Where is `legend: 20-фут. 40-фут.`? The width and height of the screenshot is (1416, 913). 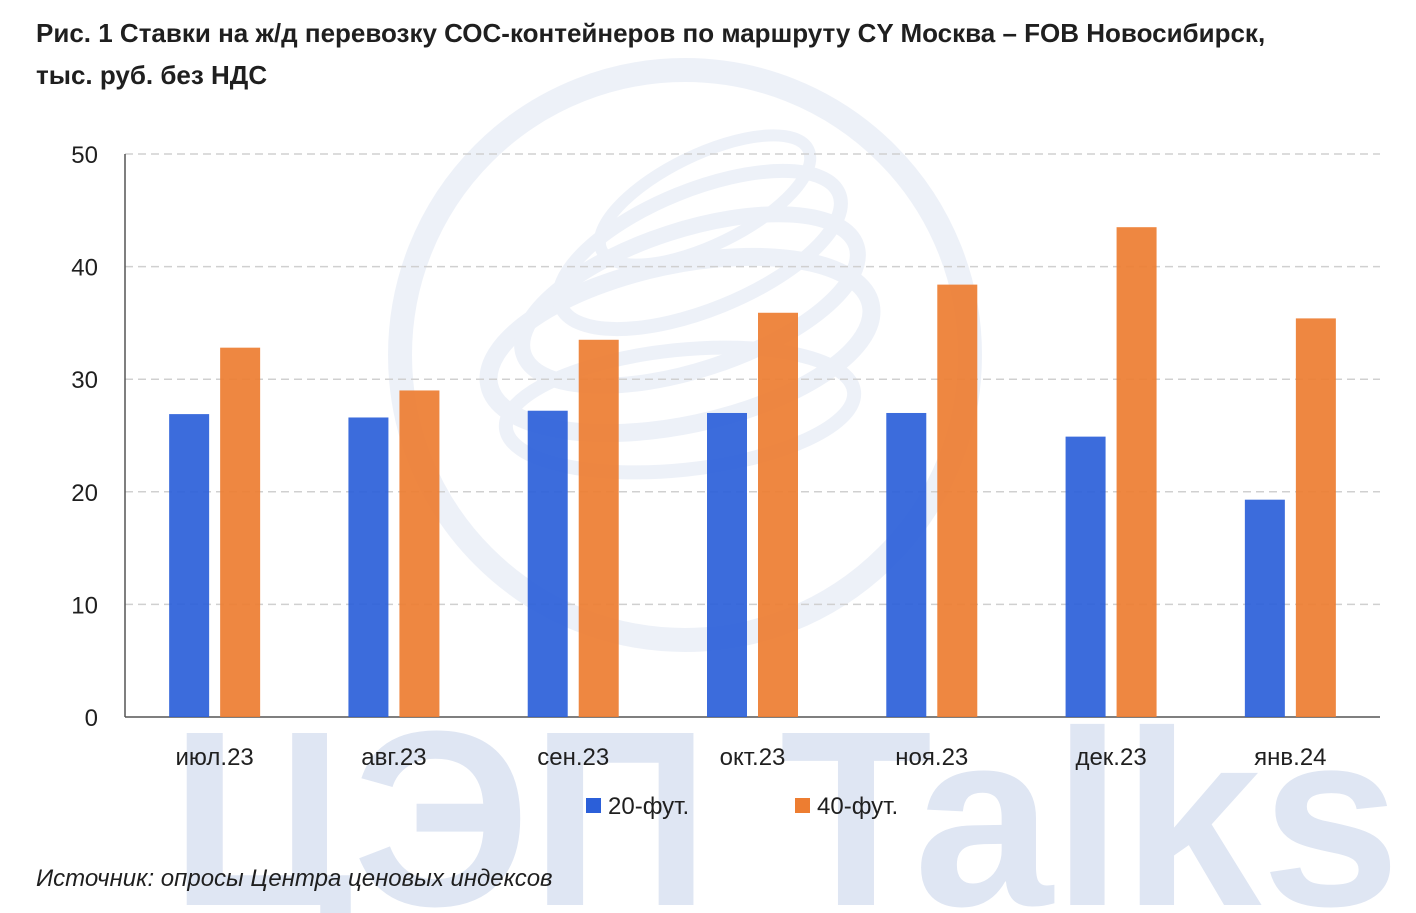 legend: 20-фут. 40-фут. is located at coordinates (742, 806).